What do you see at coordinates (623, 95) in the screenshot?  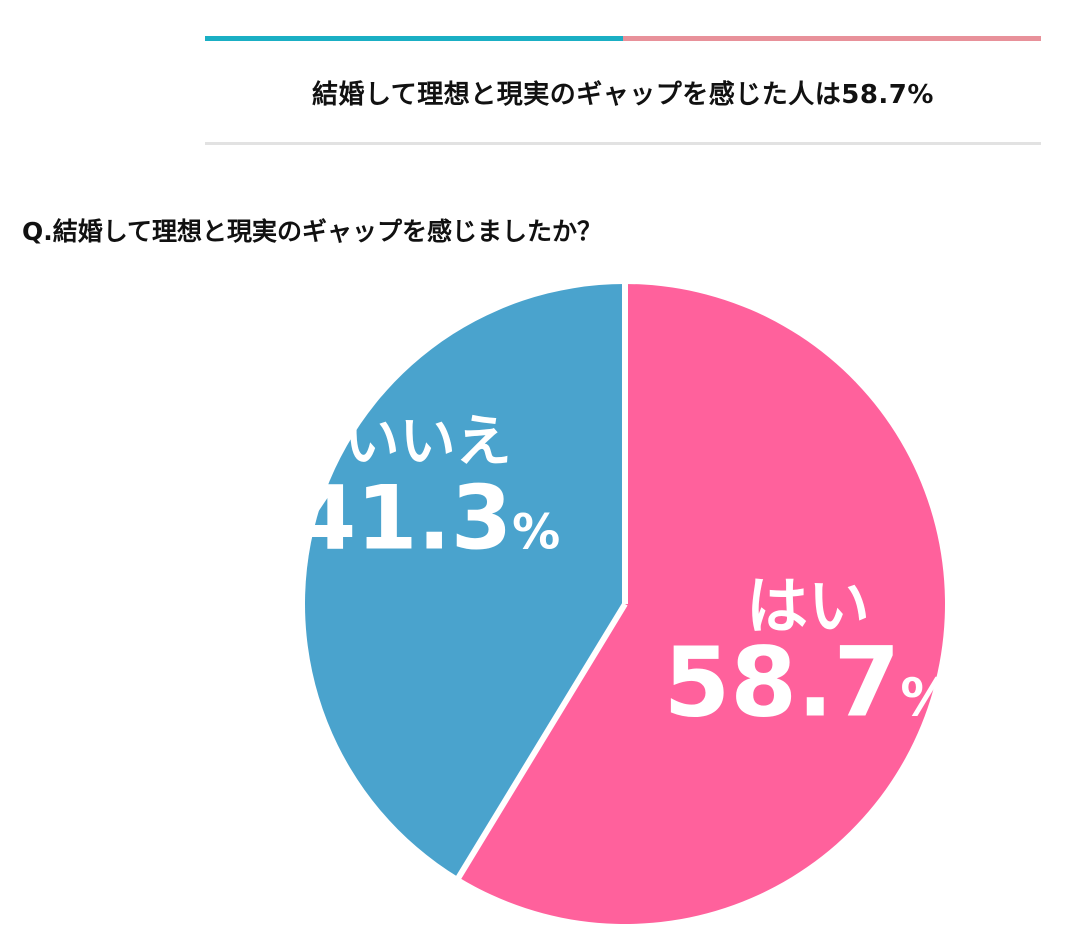 I see `headline-title: 結婚して理想と現実のギャップを感じた人は58.7%` at bounding box center [623, 95].